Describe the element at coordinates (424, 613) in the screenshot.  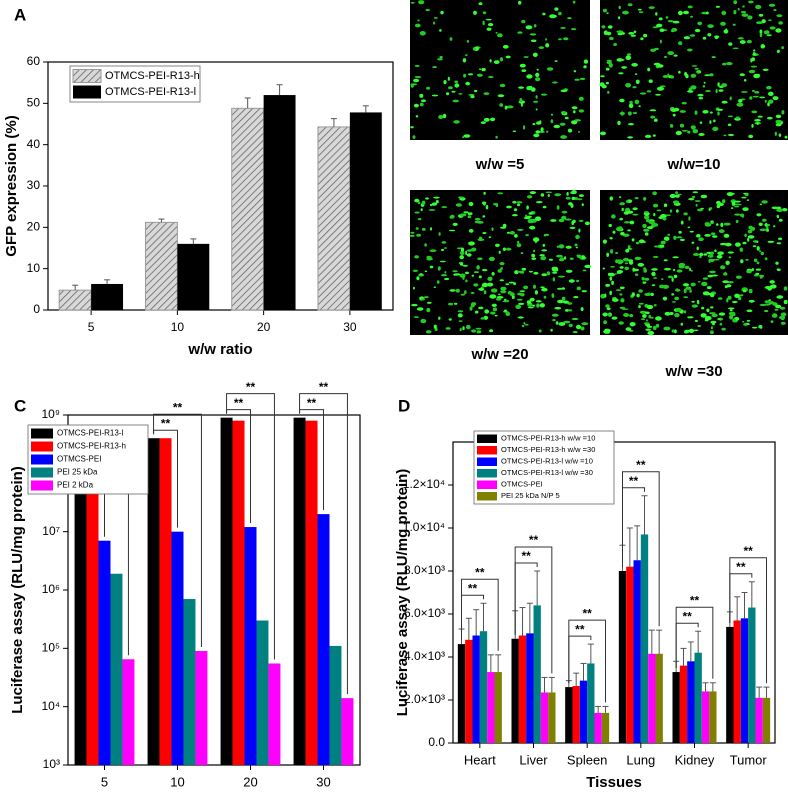
I see `y-tick-label: 6.0×10³` at that location.